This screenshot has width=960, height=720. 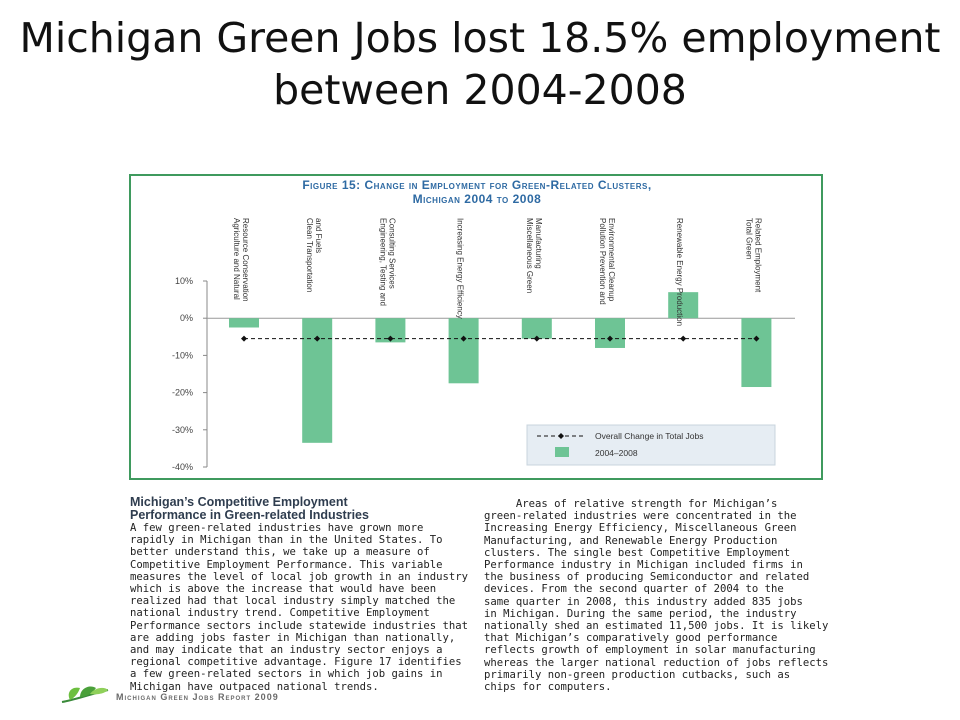 What do you see at coordinates (186, 318) in the screenshot?
I see `y-tick-label: 0%` at bounding box center [186, 318].